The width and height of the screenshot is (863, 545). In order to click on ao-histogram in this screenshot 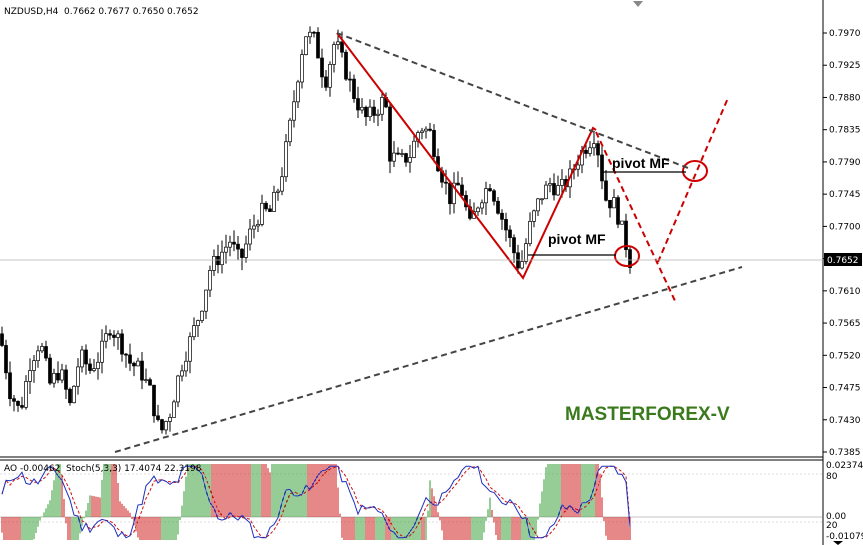, I will do `click(316, 502)`.